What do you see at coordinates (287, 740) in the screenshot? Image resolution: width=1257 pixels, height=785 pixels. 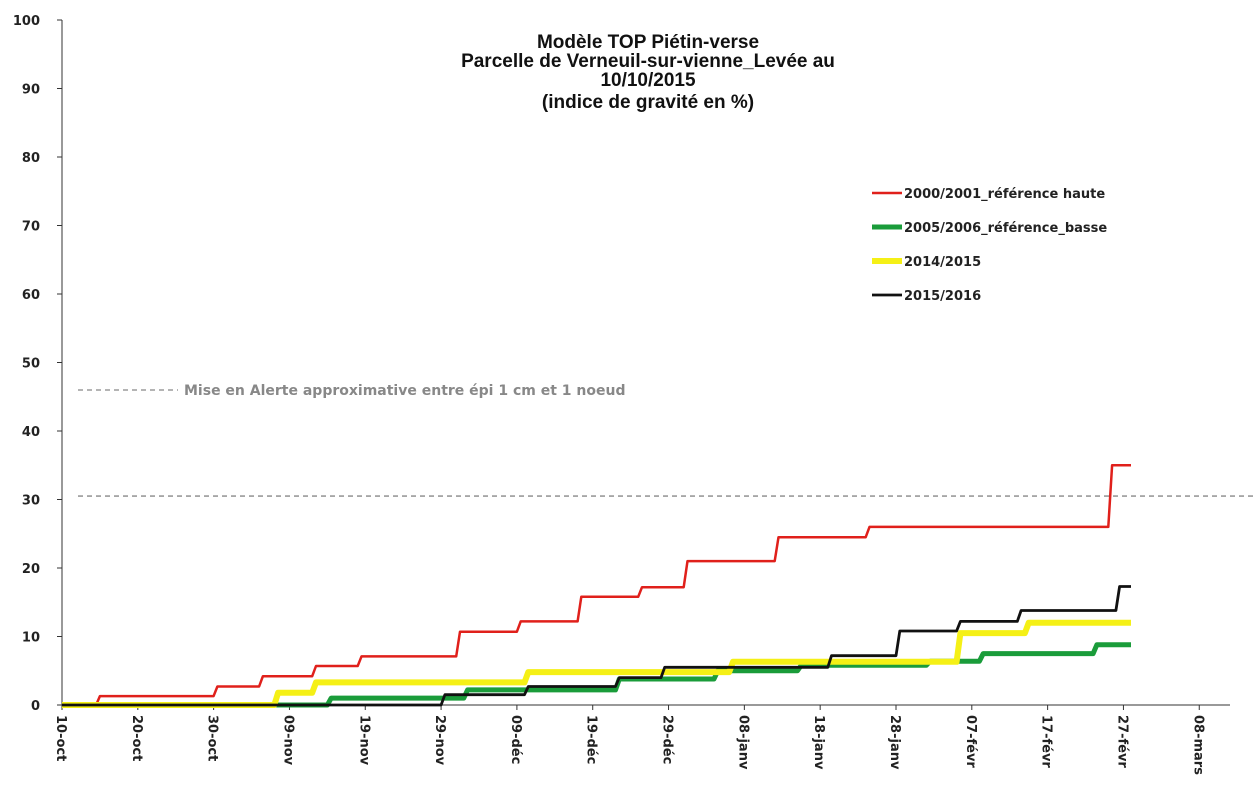 I see `x-tick-label: 09-nov` at bounding box center [287, 740].